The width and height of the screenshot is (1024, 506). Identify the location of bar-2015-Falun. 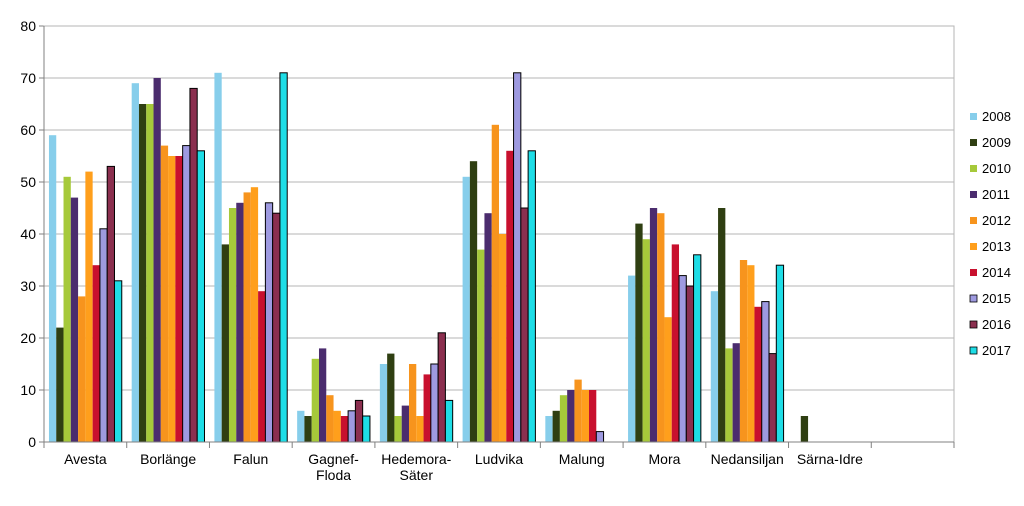
(269, 322).